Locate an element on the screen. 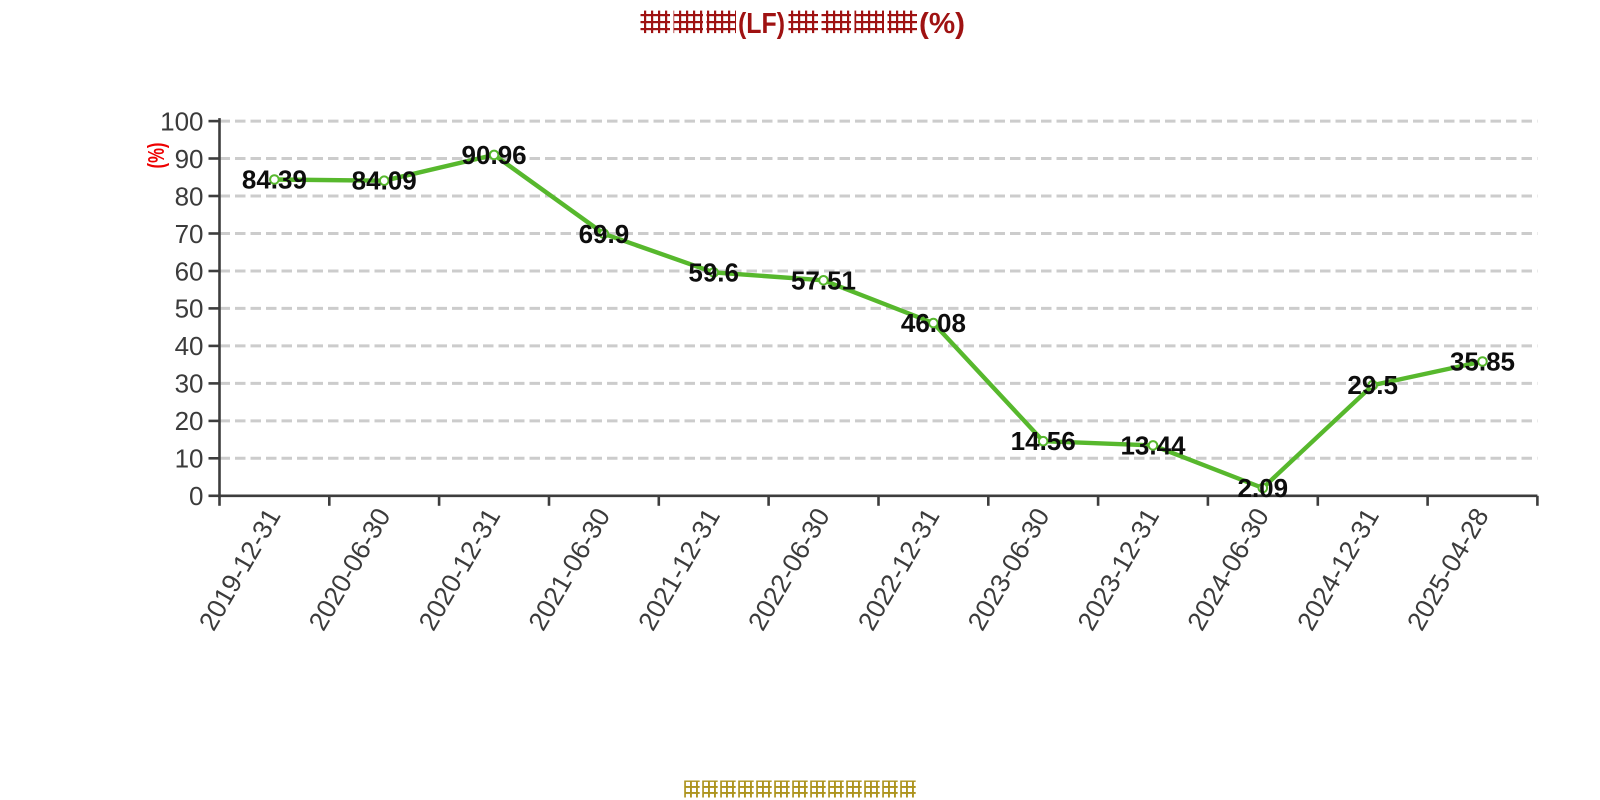 The image size is (1600, 800). svg-text: 10 is located at coordinates (189, 459).